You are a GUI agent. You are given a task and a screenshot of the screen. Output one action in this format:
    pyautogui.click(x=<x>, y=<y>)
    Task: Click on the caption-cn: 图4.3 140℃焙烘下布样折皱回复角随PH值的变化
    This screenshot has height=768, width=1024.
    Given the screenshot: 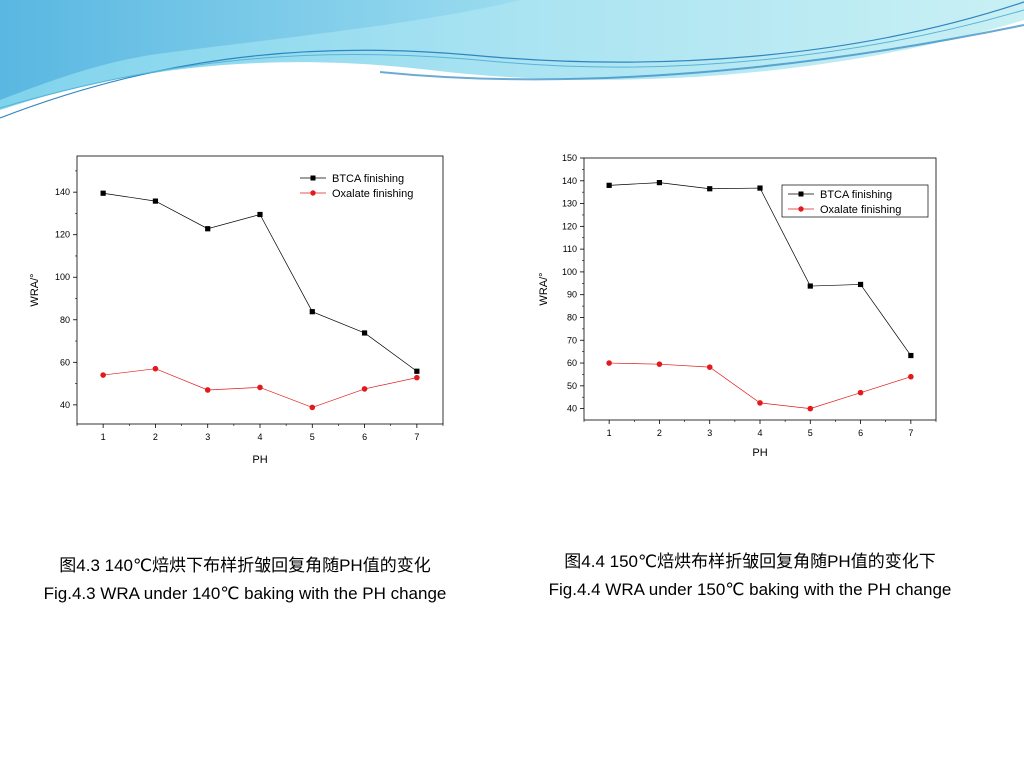 What is the action you would take?
    pyautogui.click(x=245, y=565)
    